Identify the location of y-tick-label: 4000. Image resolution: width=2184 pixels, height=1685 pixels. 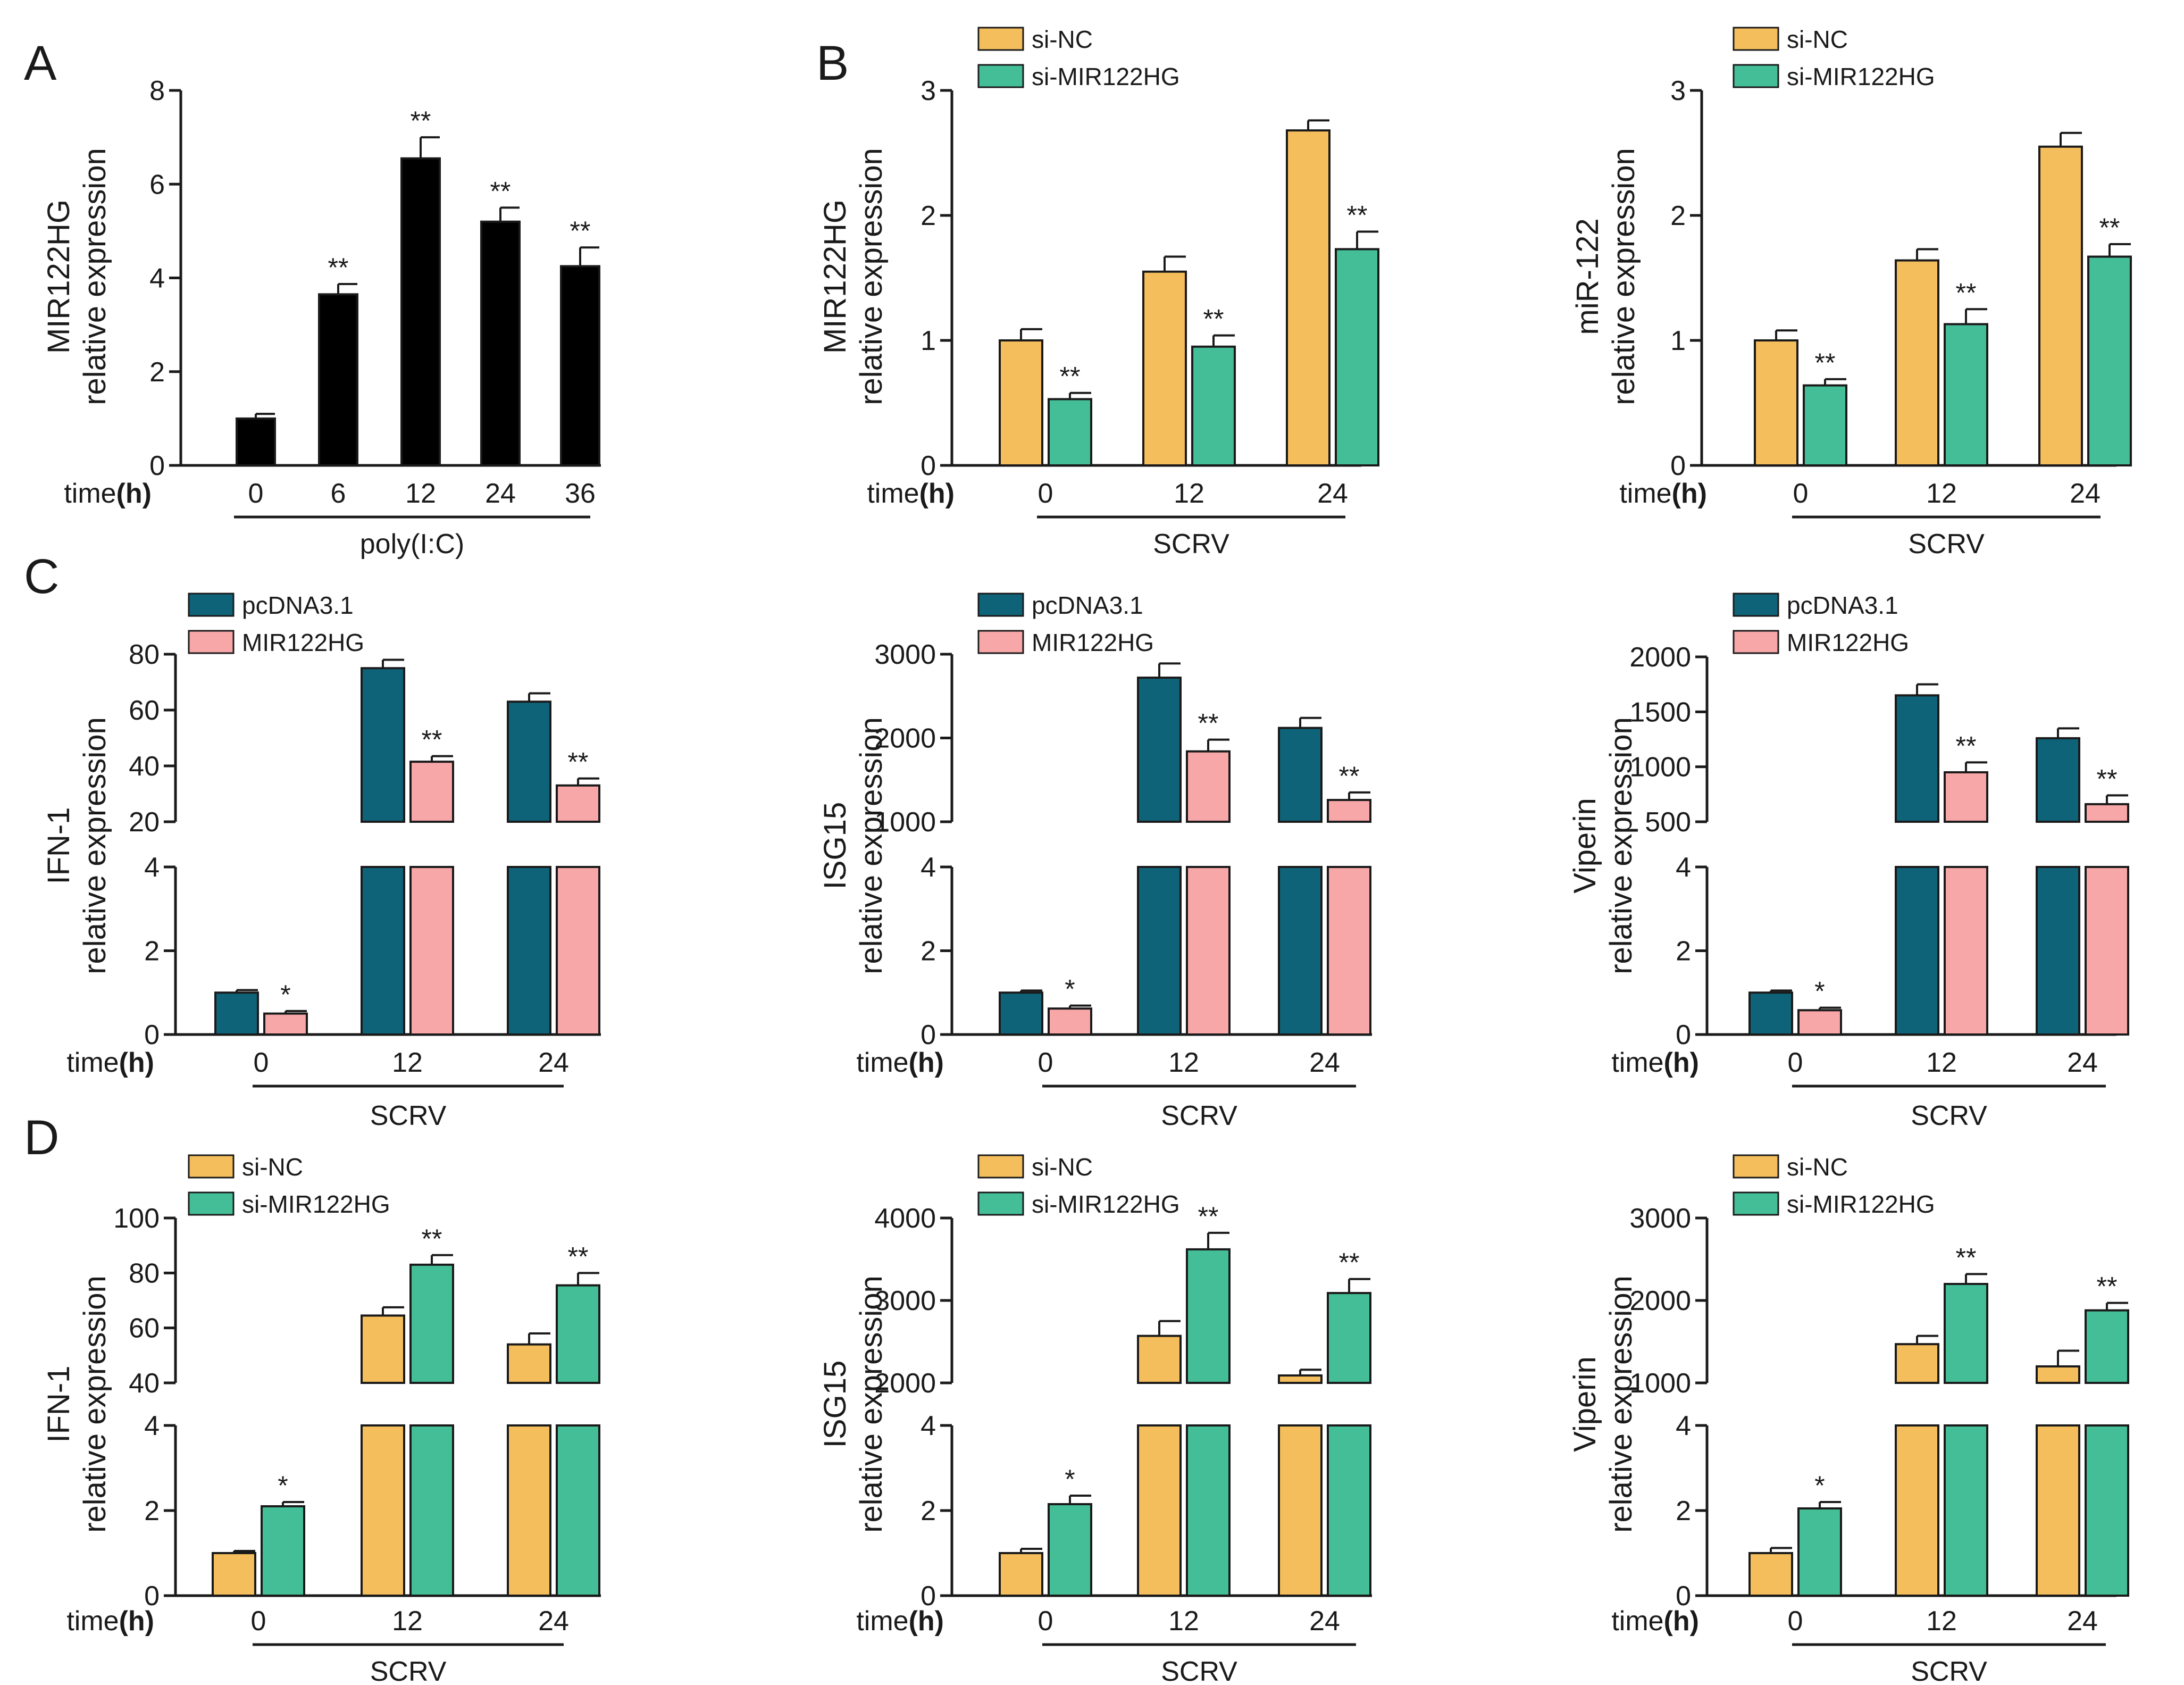
(905, 1219).